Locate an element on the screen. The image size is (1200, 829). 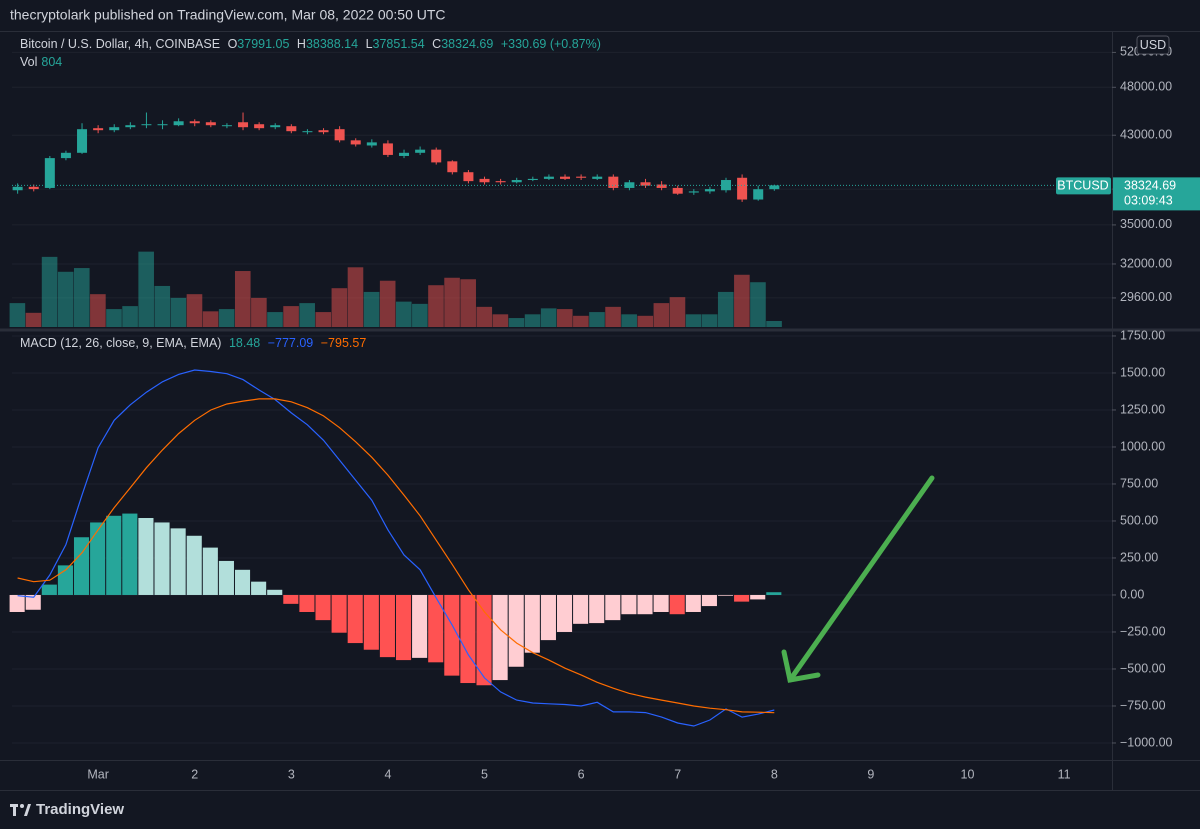
legend-letter: C is located at coordinates (437, 44).